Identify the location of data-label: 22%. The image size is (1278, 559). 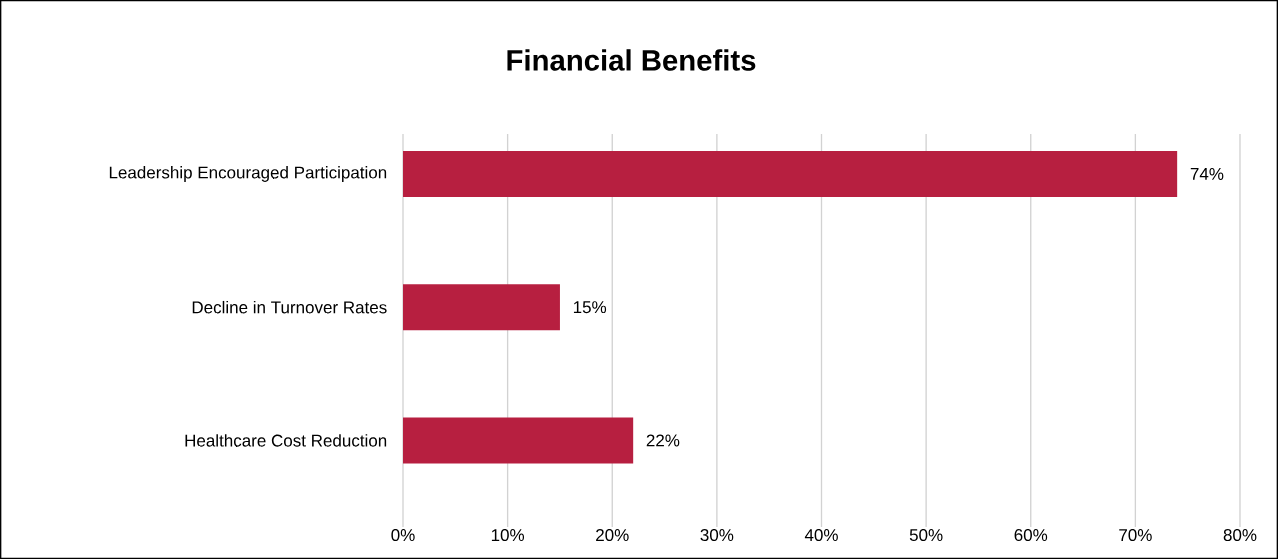
(663, 440).